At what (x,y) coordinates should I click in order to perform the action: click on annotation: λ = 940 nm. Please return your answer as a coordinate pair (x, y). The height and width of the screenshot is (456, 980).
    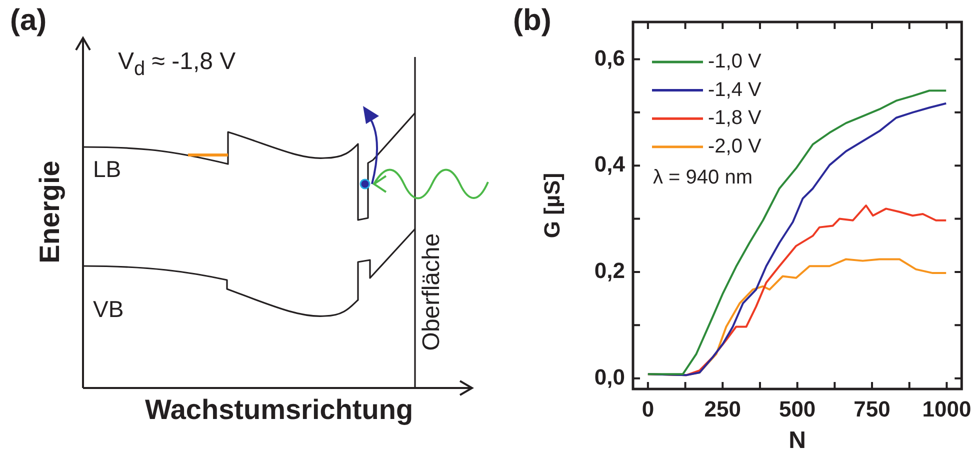
    Looking at the image, I should click on (703, 177).